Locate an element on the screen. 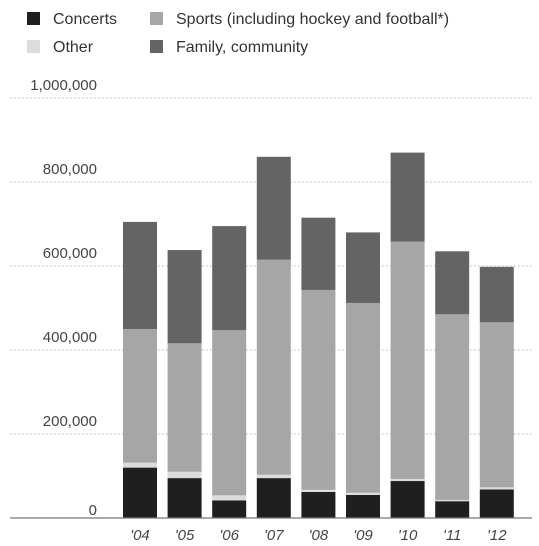  x-tick-label: '04 is located at coordinates (140, 535).